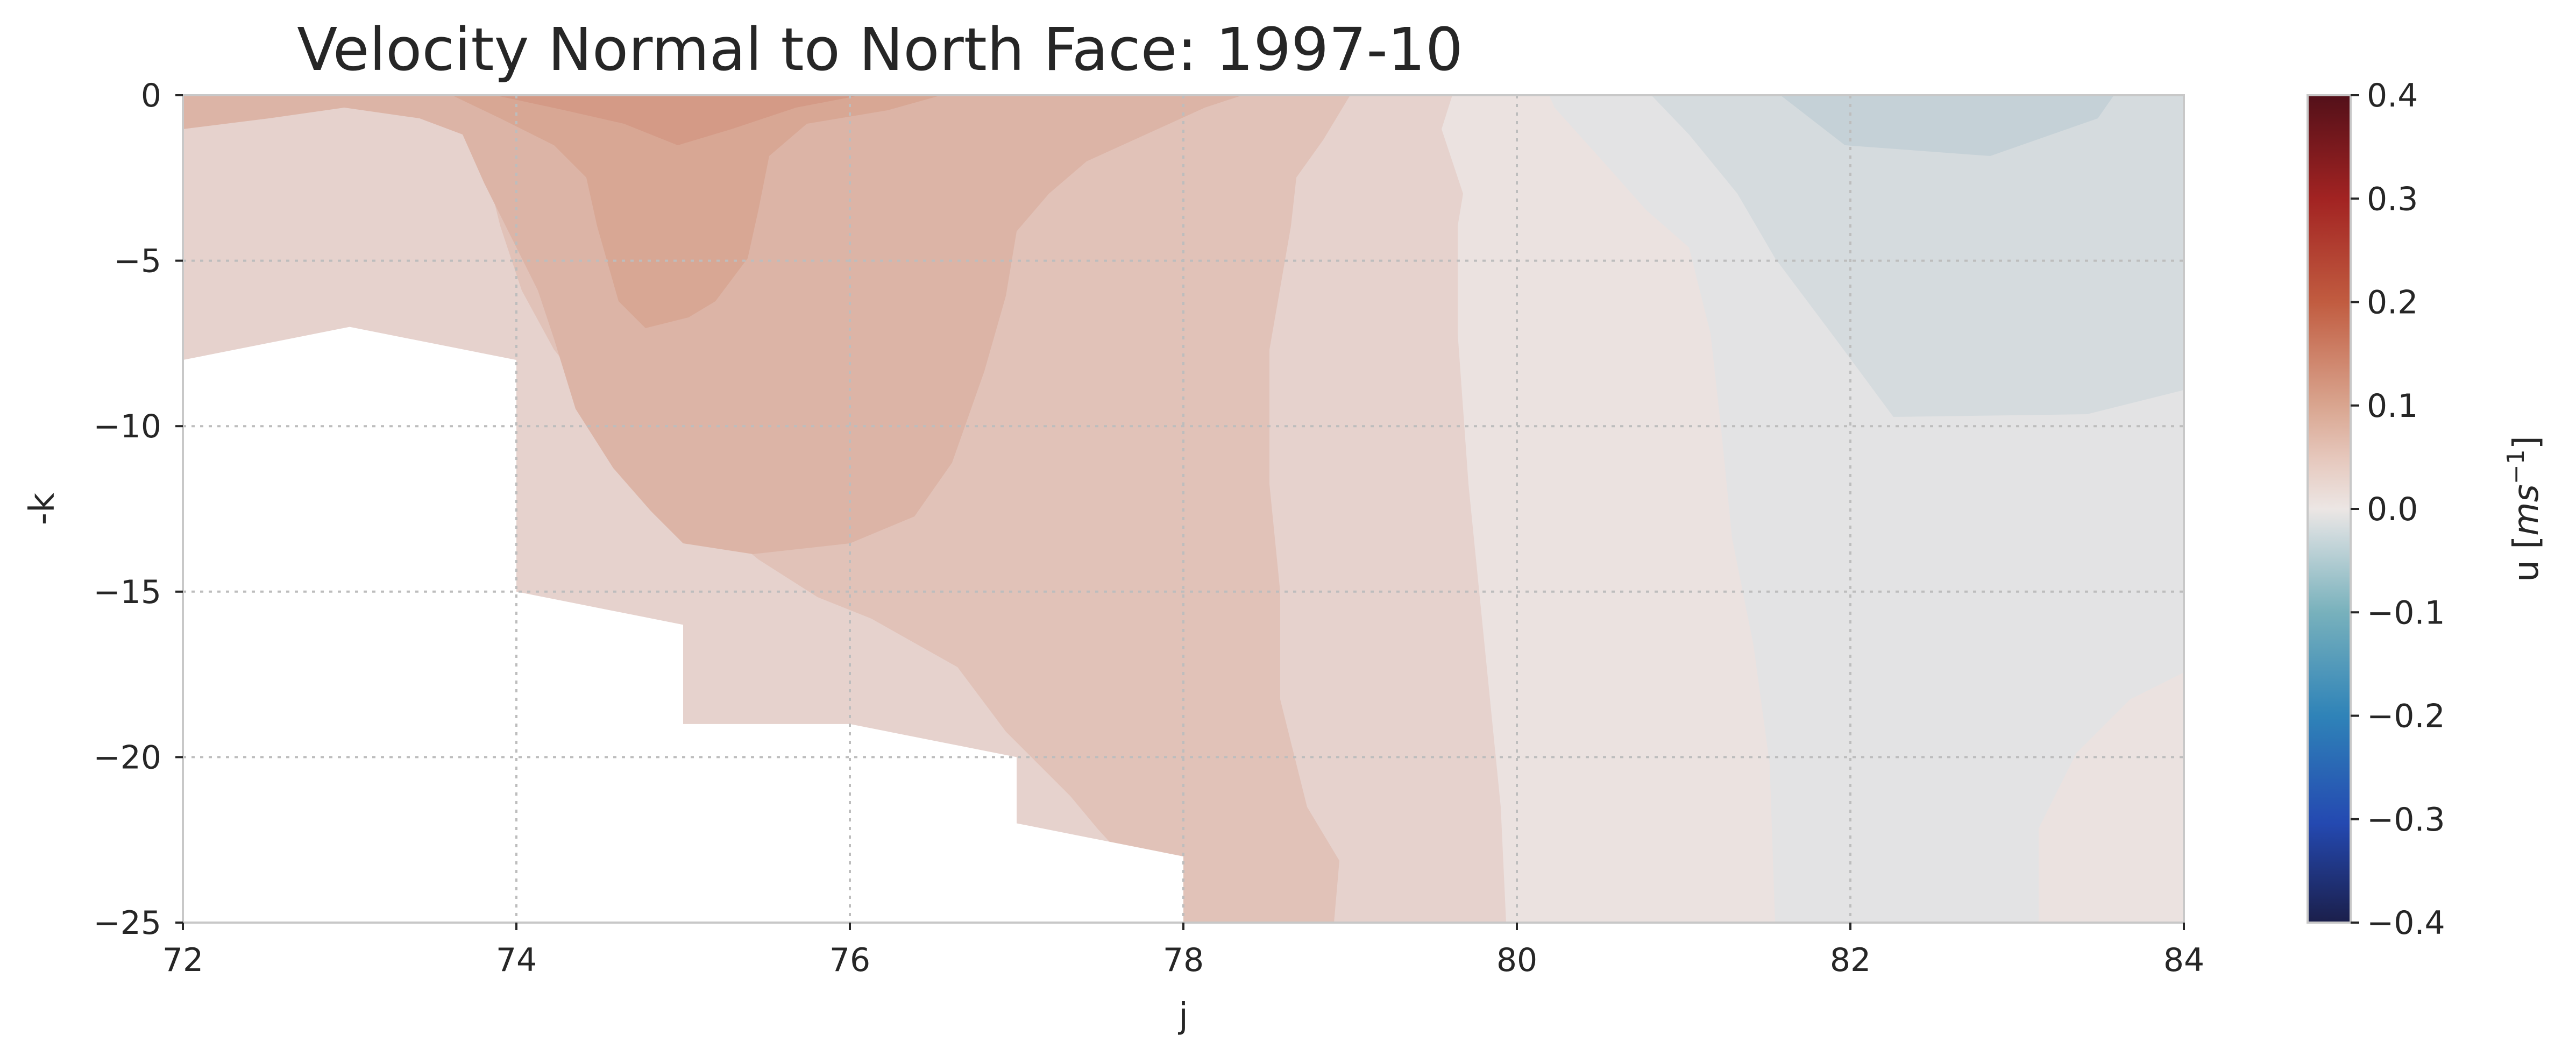 The height and width of the screenshot is (1063, 2576). I want to click on chart-title: Velocity Normal to North Face: 1997-10, so click(880, 49).